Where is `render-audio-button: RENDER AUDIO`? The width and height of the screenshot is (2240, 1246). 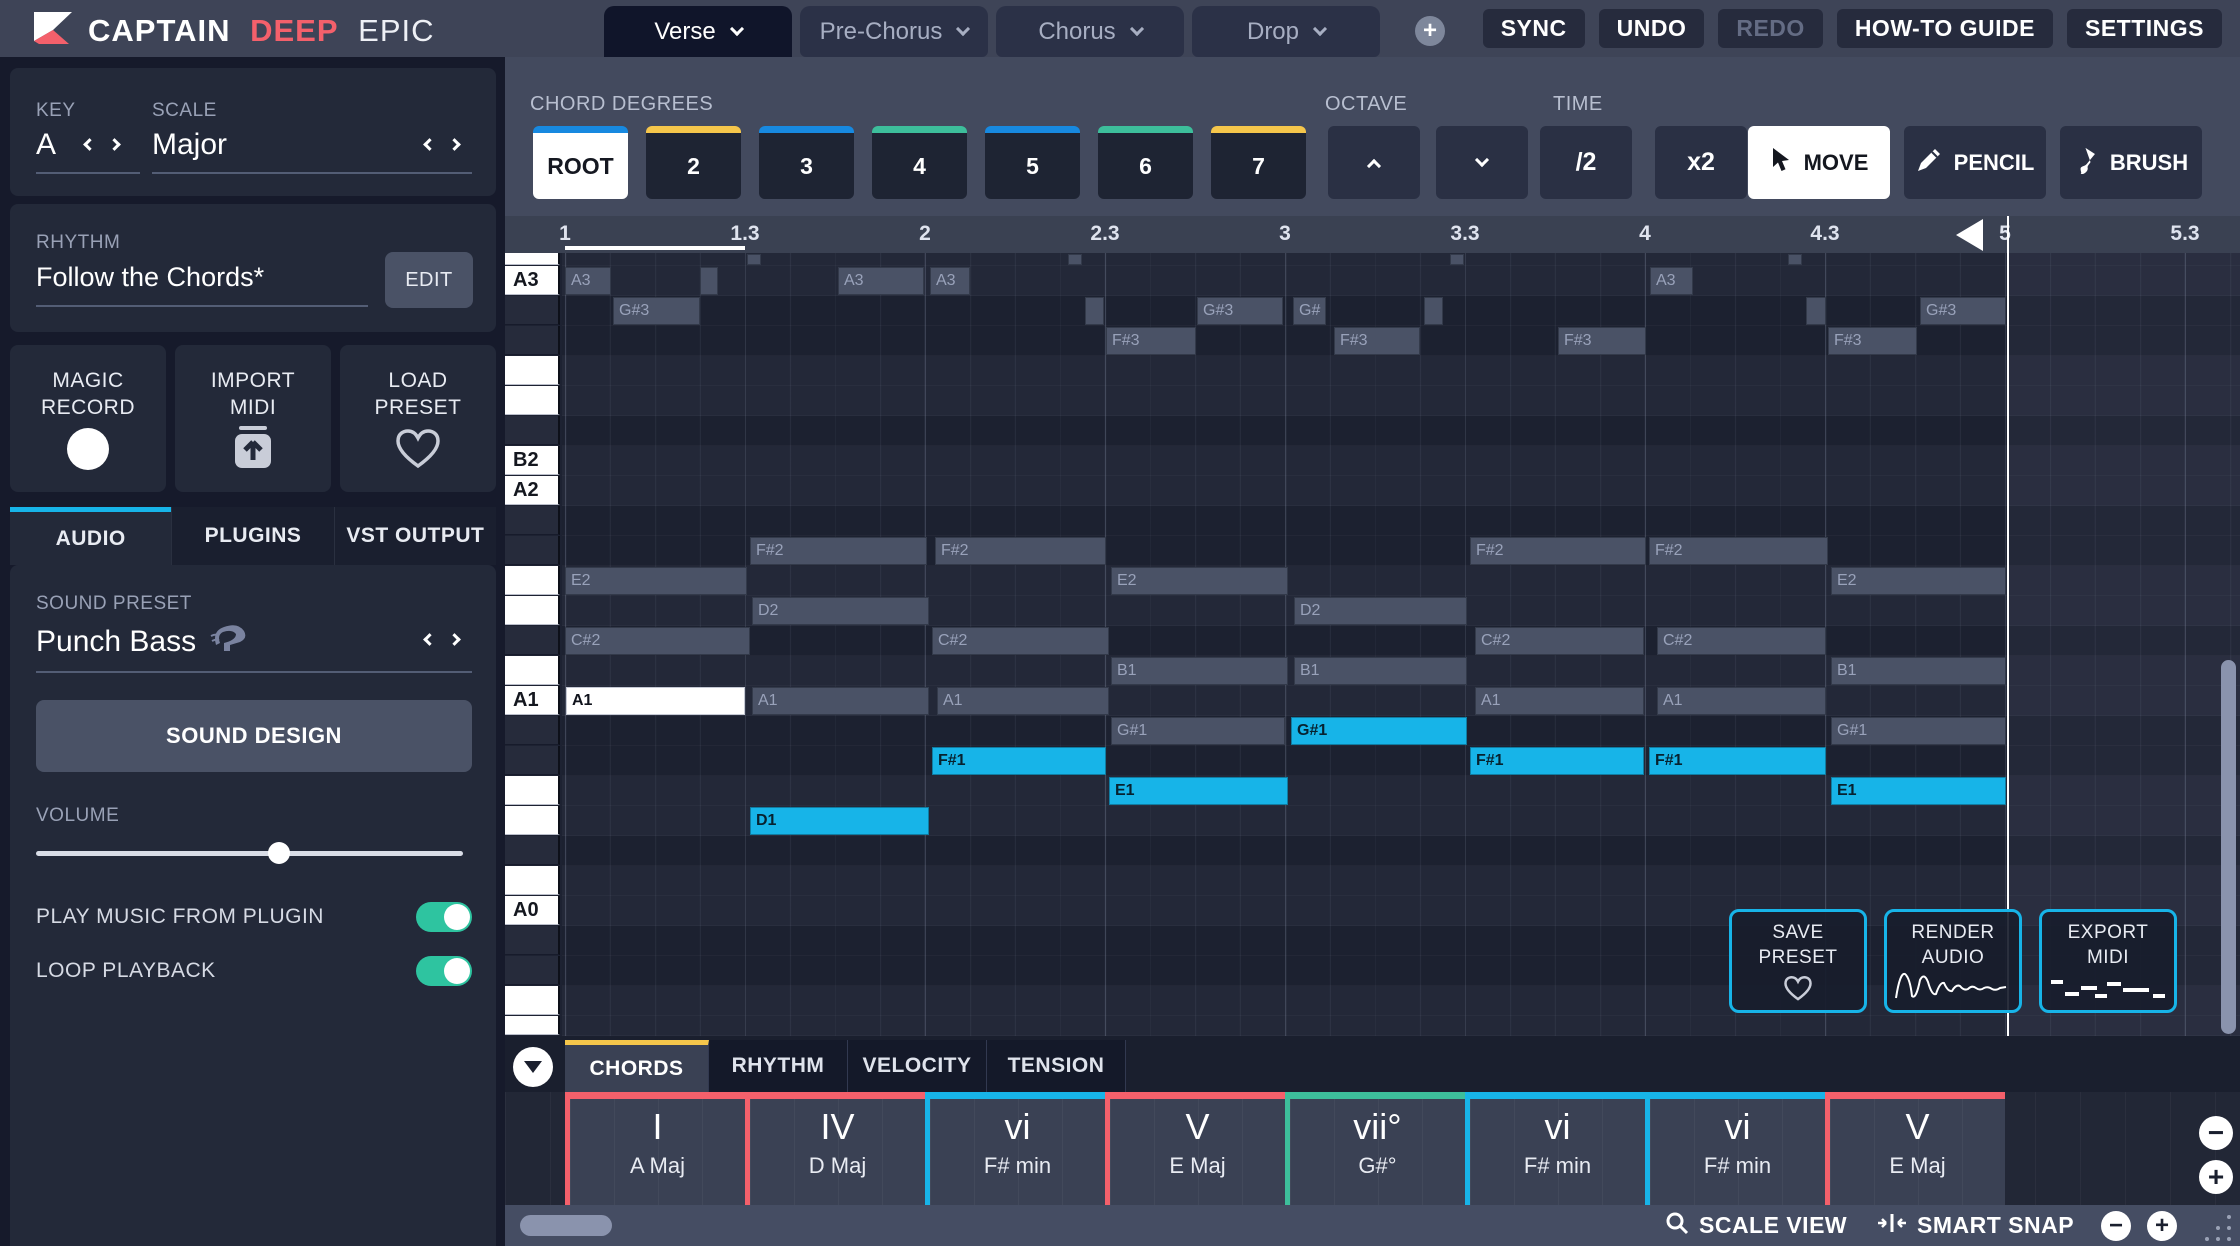
render-audio-button: RENDER AUDIO is located at coordinates (1953, 961).